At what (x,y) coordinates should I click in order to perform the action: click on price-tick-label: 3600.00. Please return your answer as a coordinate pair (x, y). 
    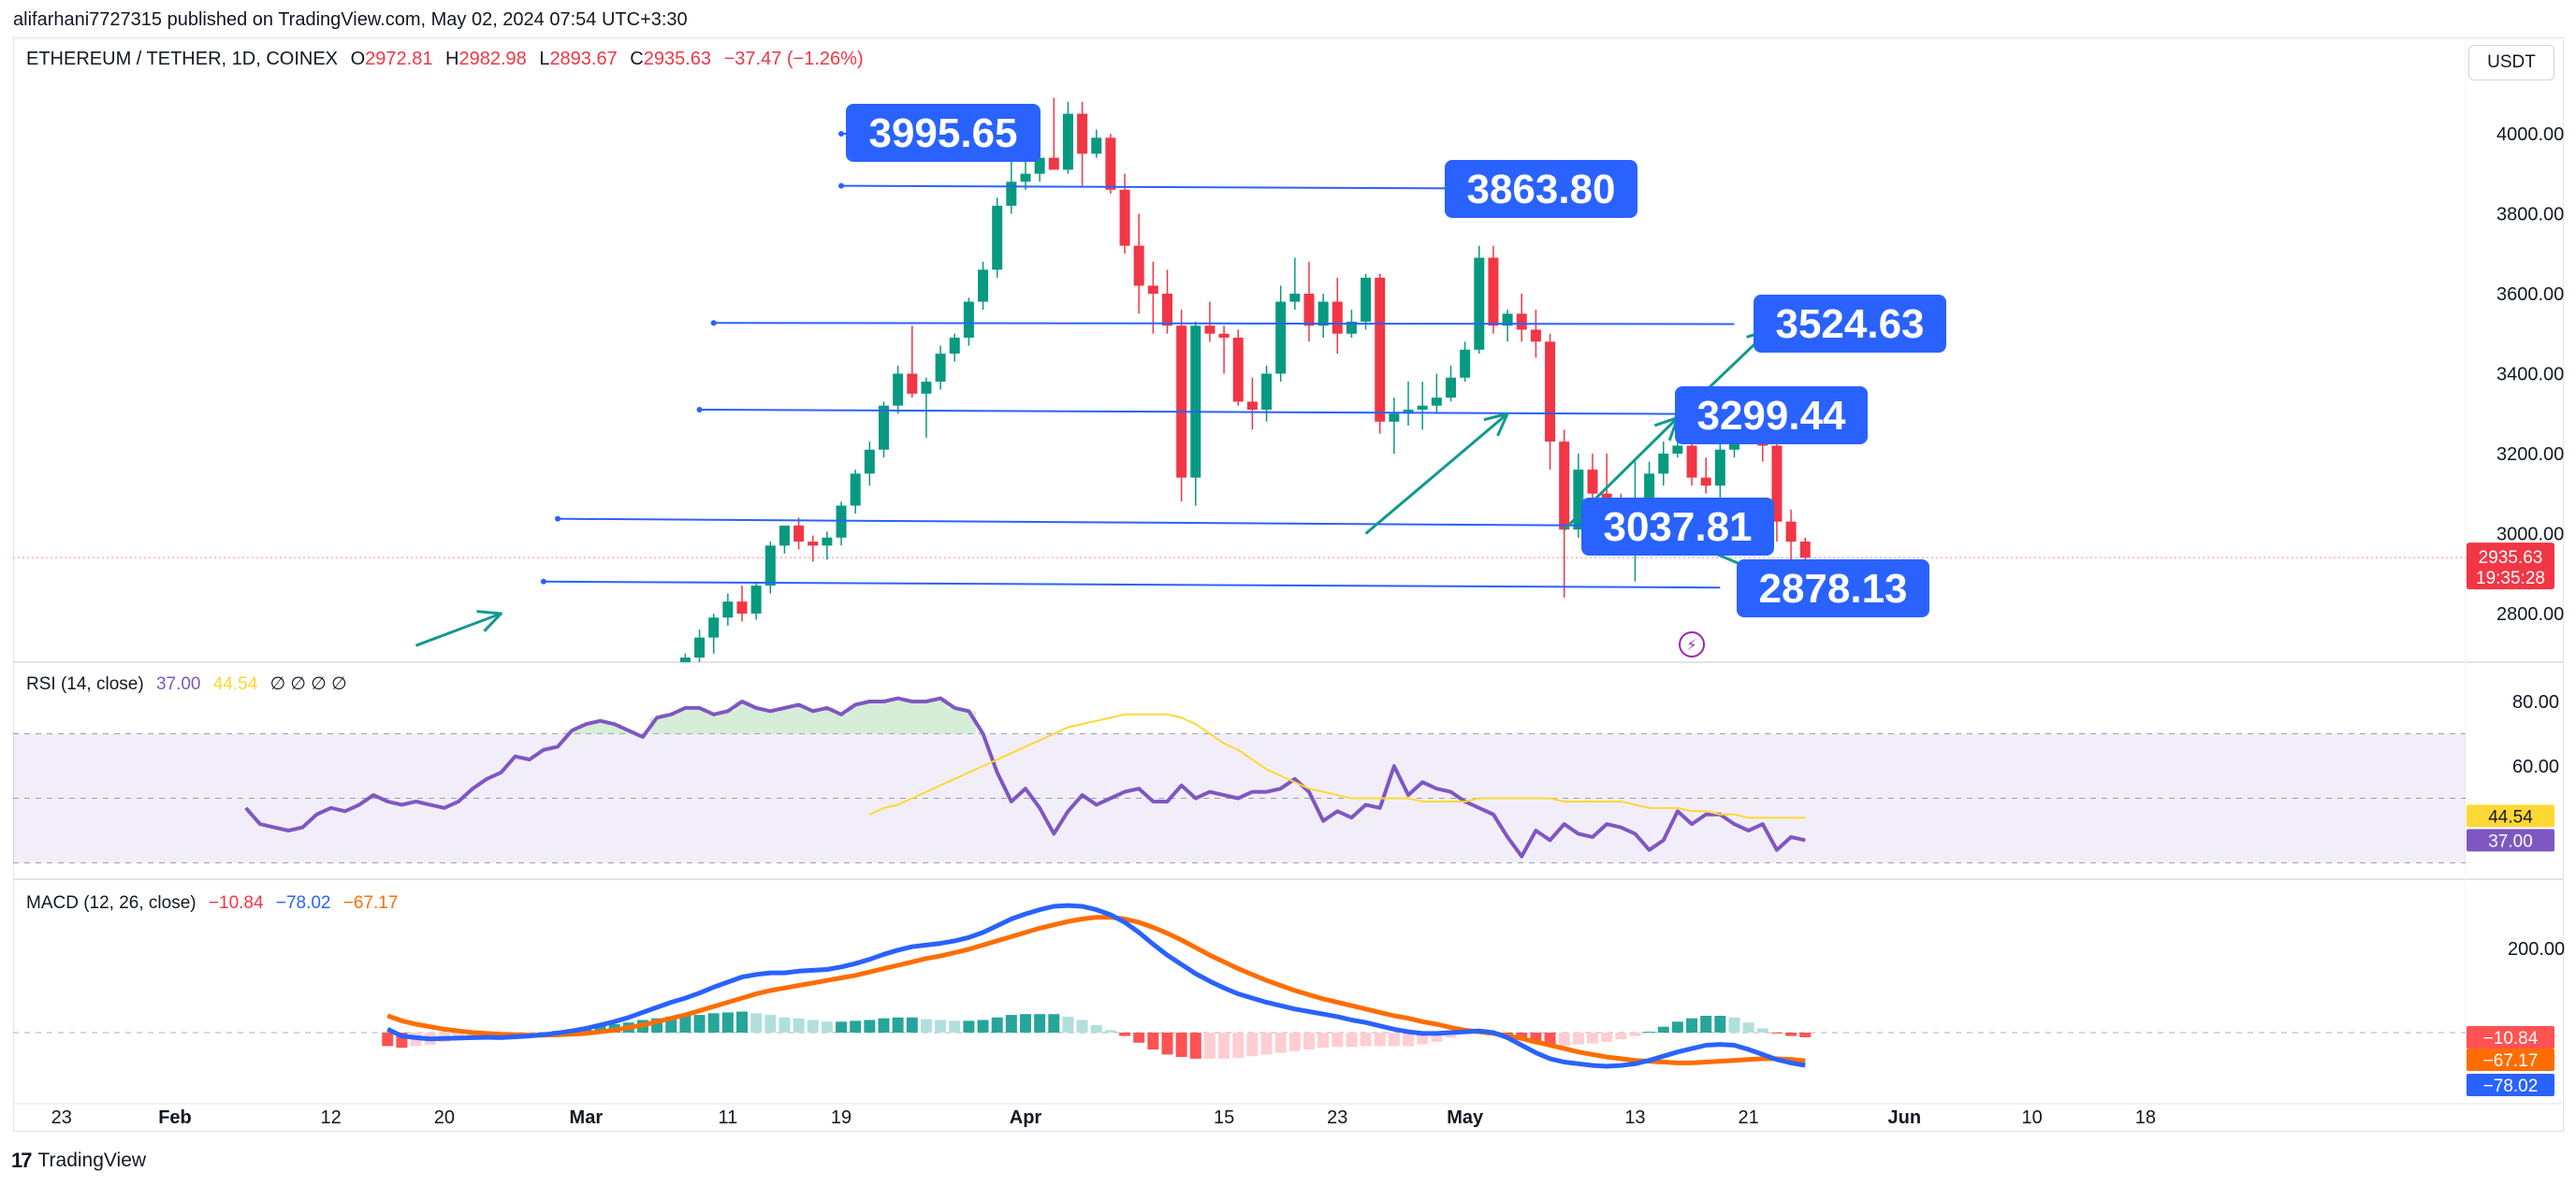
    Looking at the image, I should click on (2530, 294).